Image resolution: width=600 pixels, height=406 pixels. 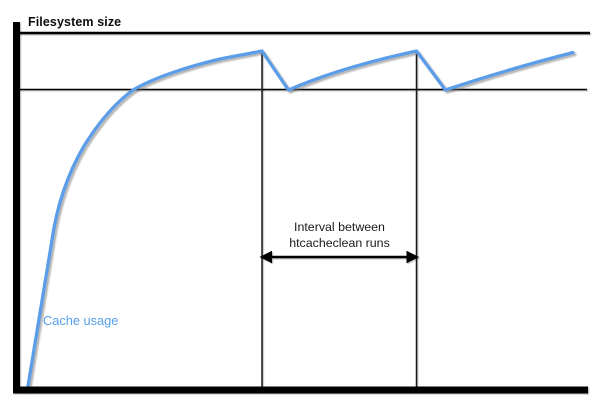 What do you see at coordinates (339, 243) in the screenshot?
I see `interval-annotation-line2: htcacheclean runs` at bounding box center [339, 243].